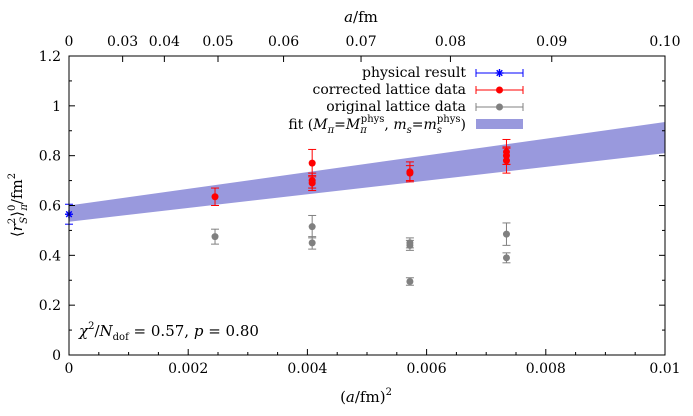  What do you see at coordinates (366, 396) in the screenshot?
I see `x-axis-label: (a/fm)2` at bounding box center [366, 396].